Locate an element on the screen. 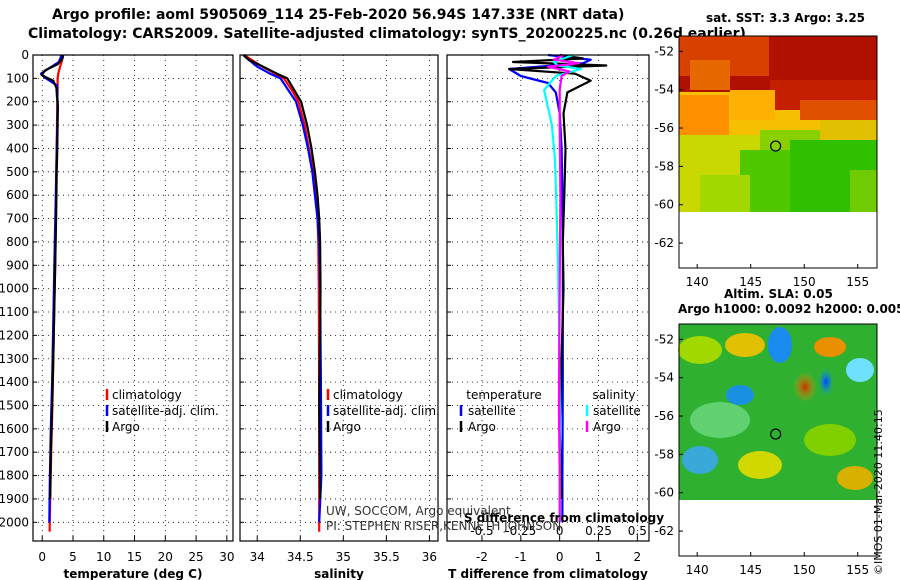  sst-map is located at coordinates (778, 152).